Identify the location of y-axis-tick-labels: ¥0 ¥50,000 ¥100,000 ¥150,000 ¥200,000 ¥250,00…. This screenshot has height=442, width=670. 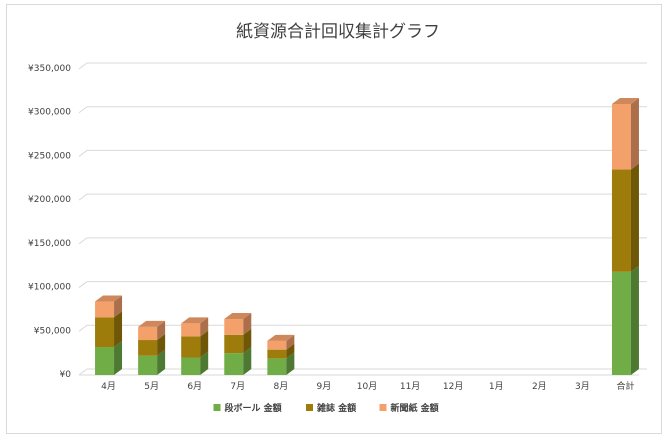
(49, 222).